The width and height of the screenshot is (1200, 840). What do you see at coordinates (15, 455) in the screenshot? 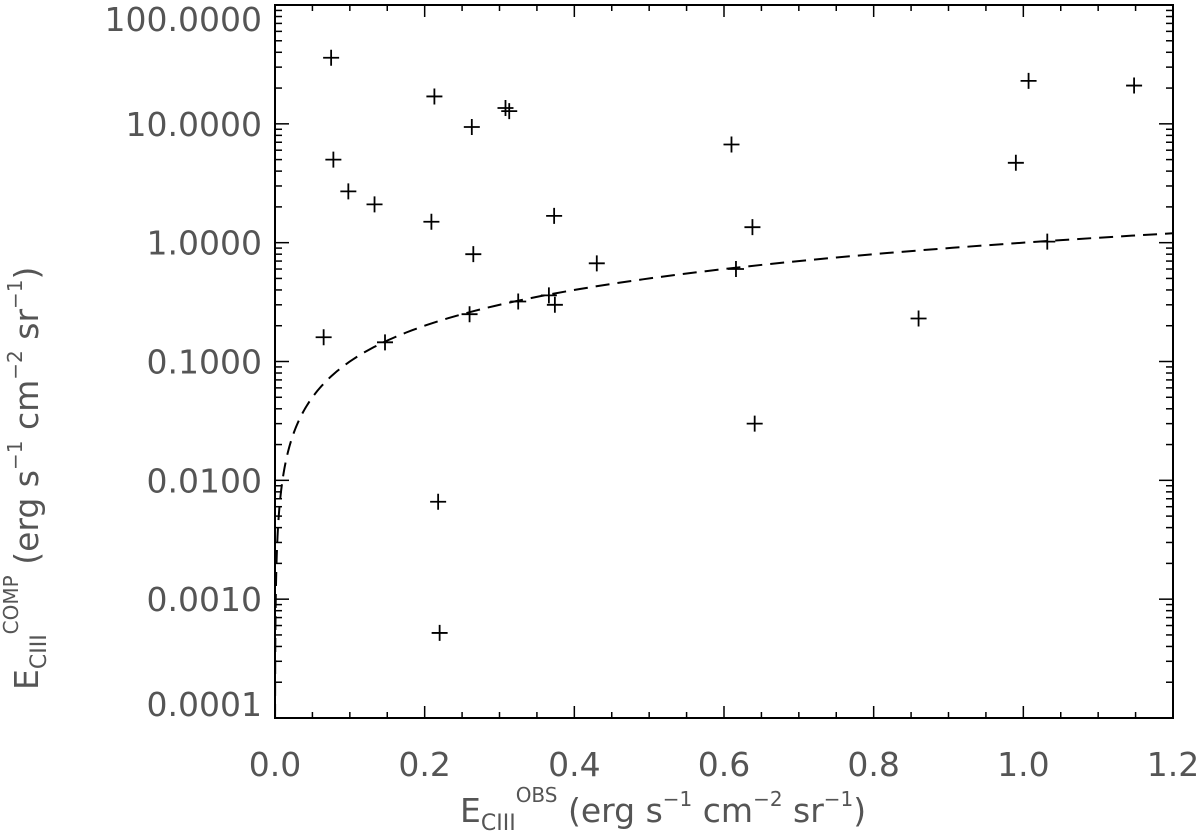
I see `y-axis-label-u0-sup: −1` at bounding box center [15, 455].